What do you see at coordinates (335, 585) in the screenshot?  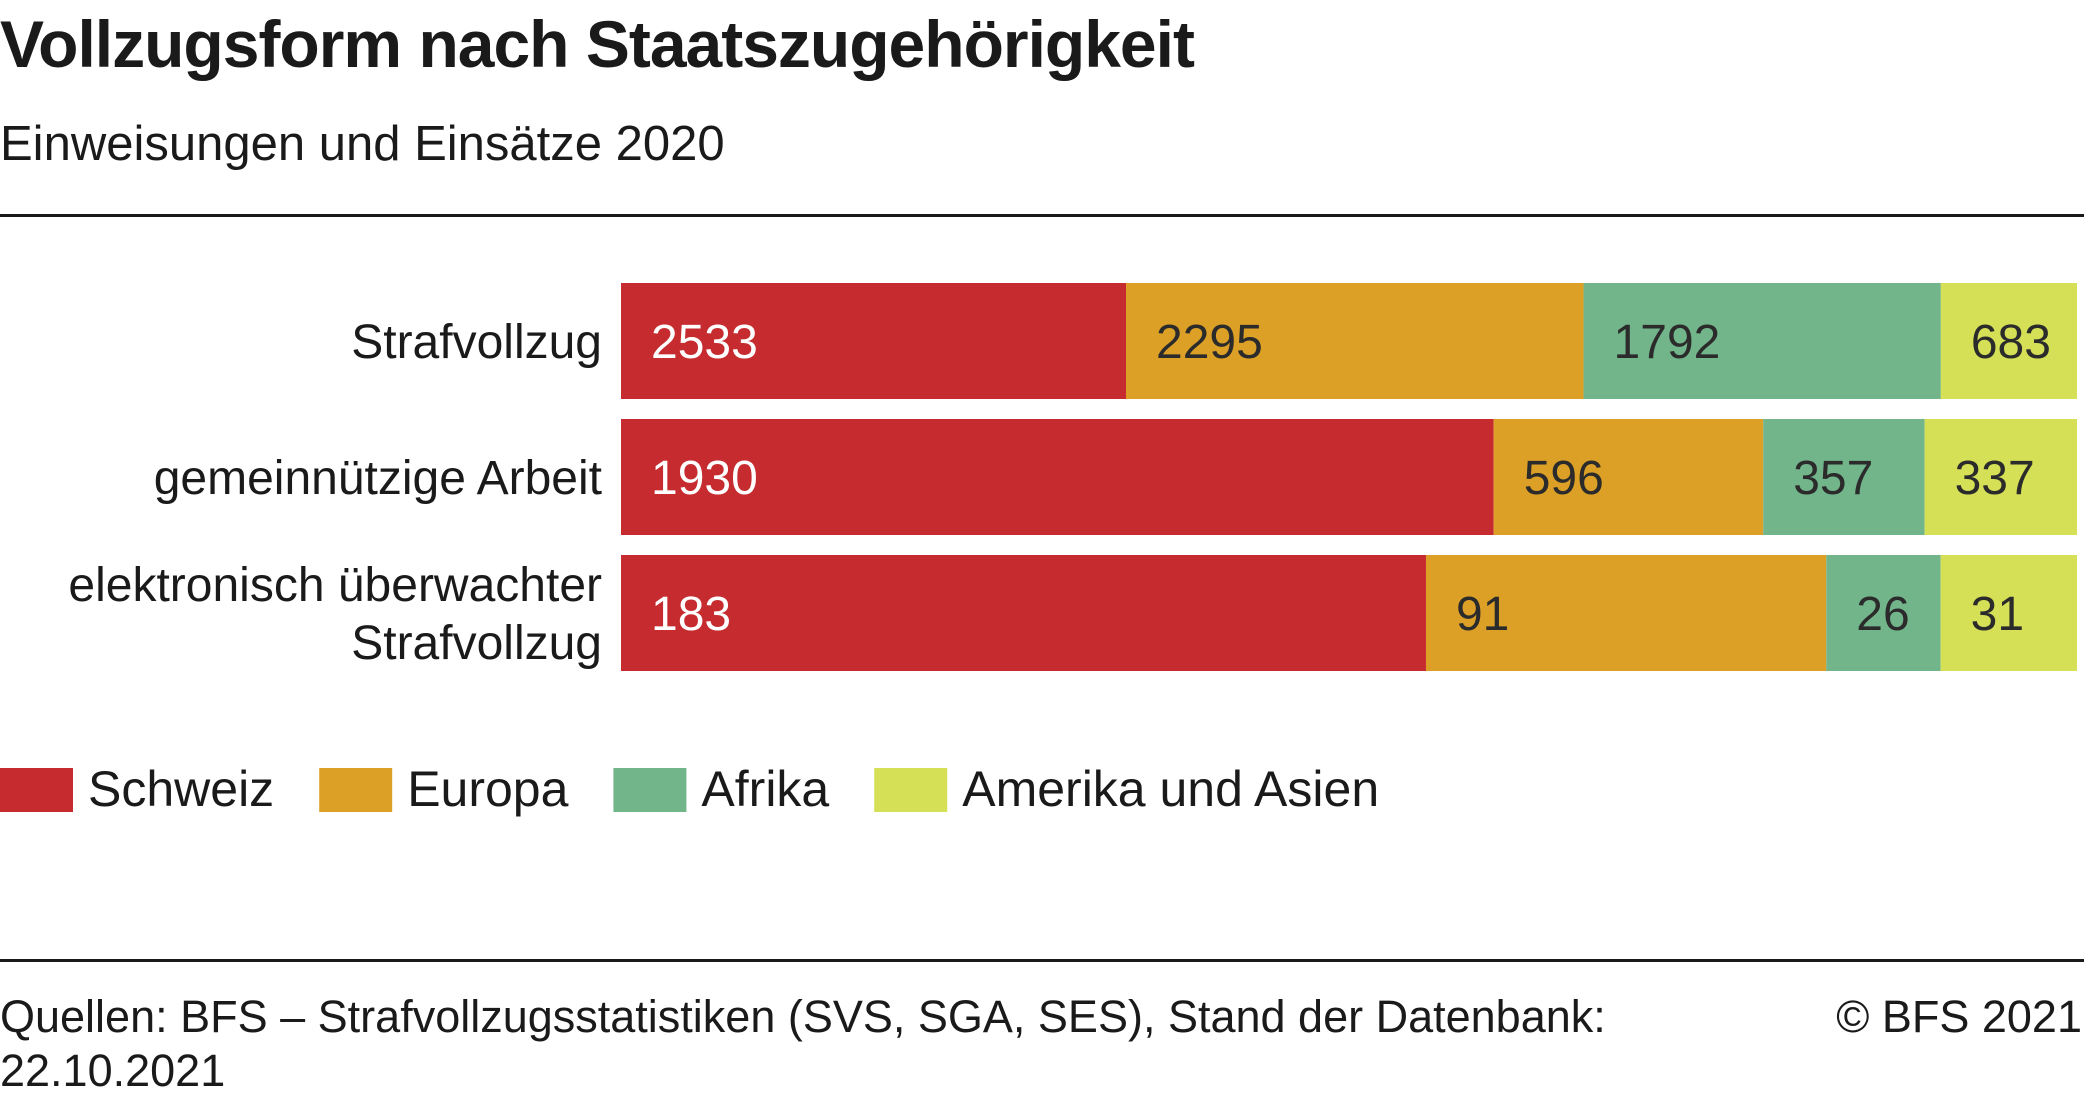 I see `category-label: elektronisch überwachter` at bounding box center [335, 585].